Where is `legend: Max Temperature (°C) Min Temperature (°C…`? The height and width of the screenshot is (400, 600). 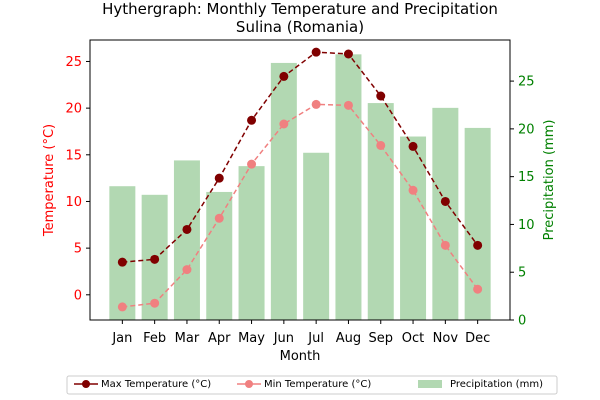 legend: Max Temperature (°C) Min Temperature (°C… is located at coordinates (312, 385).